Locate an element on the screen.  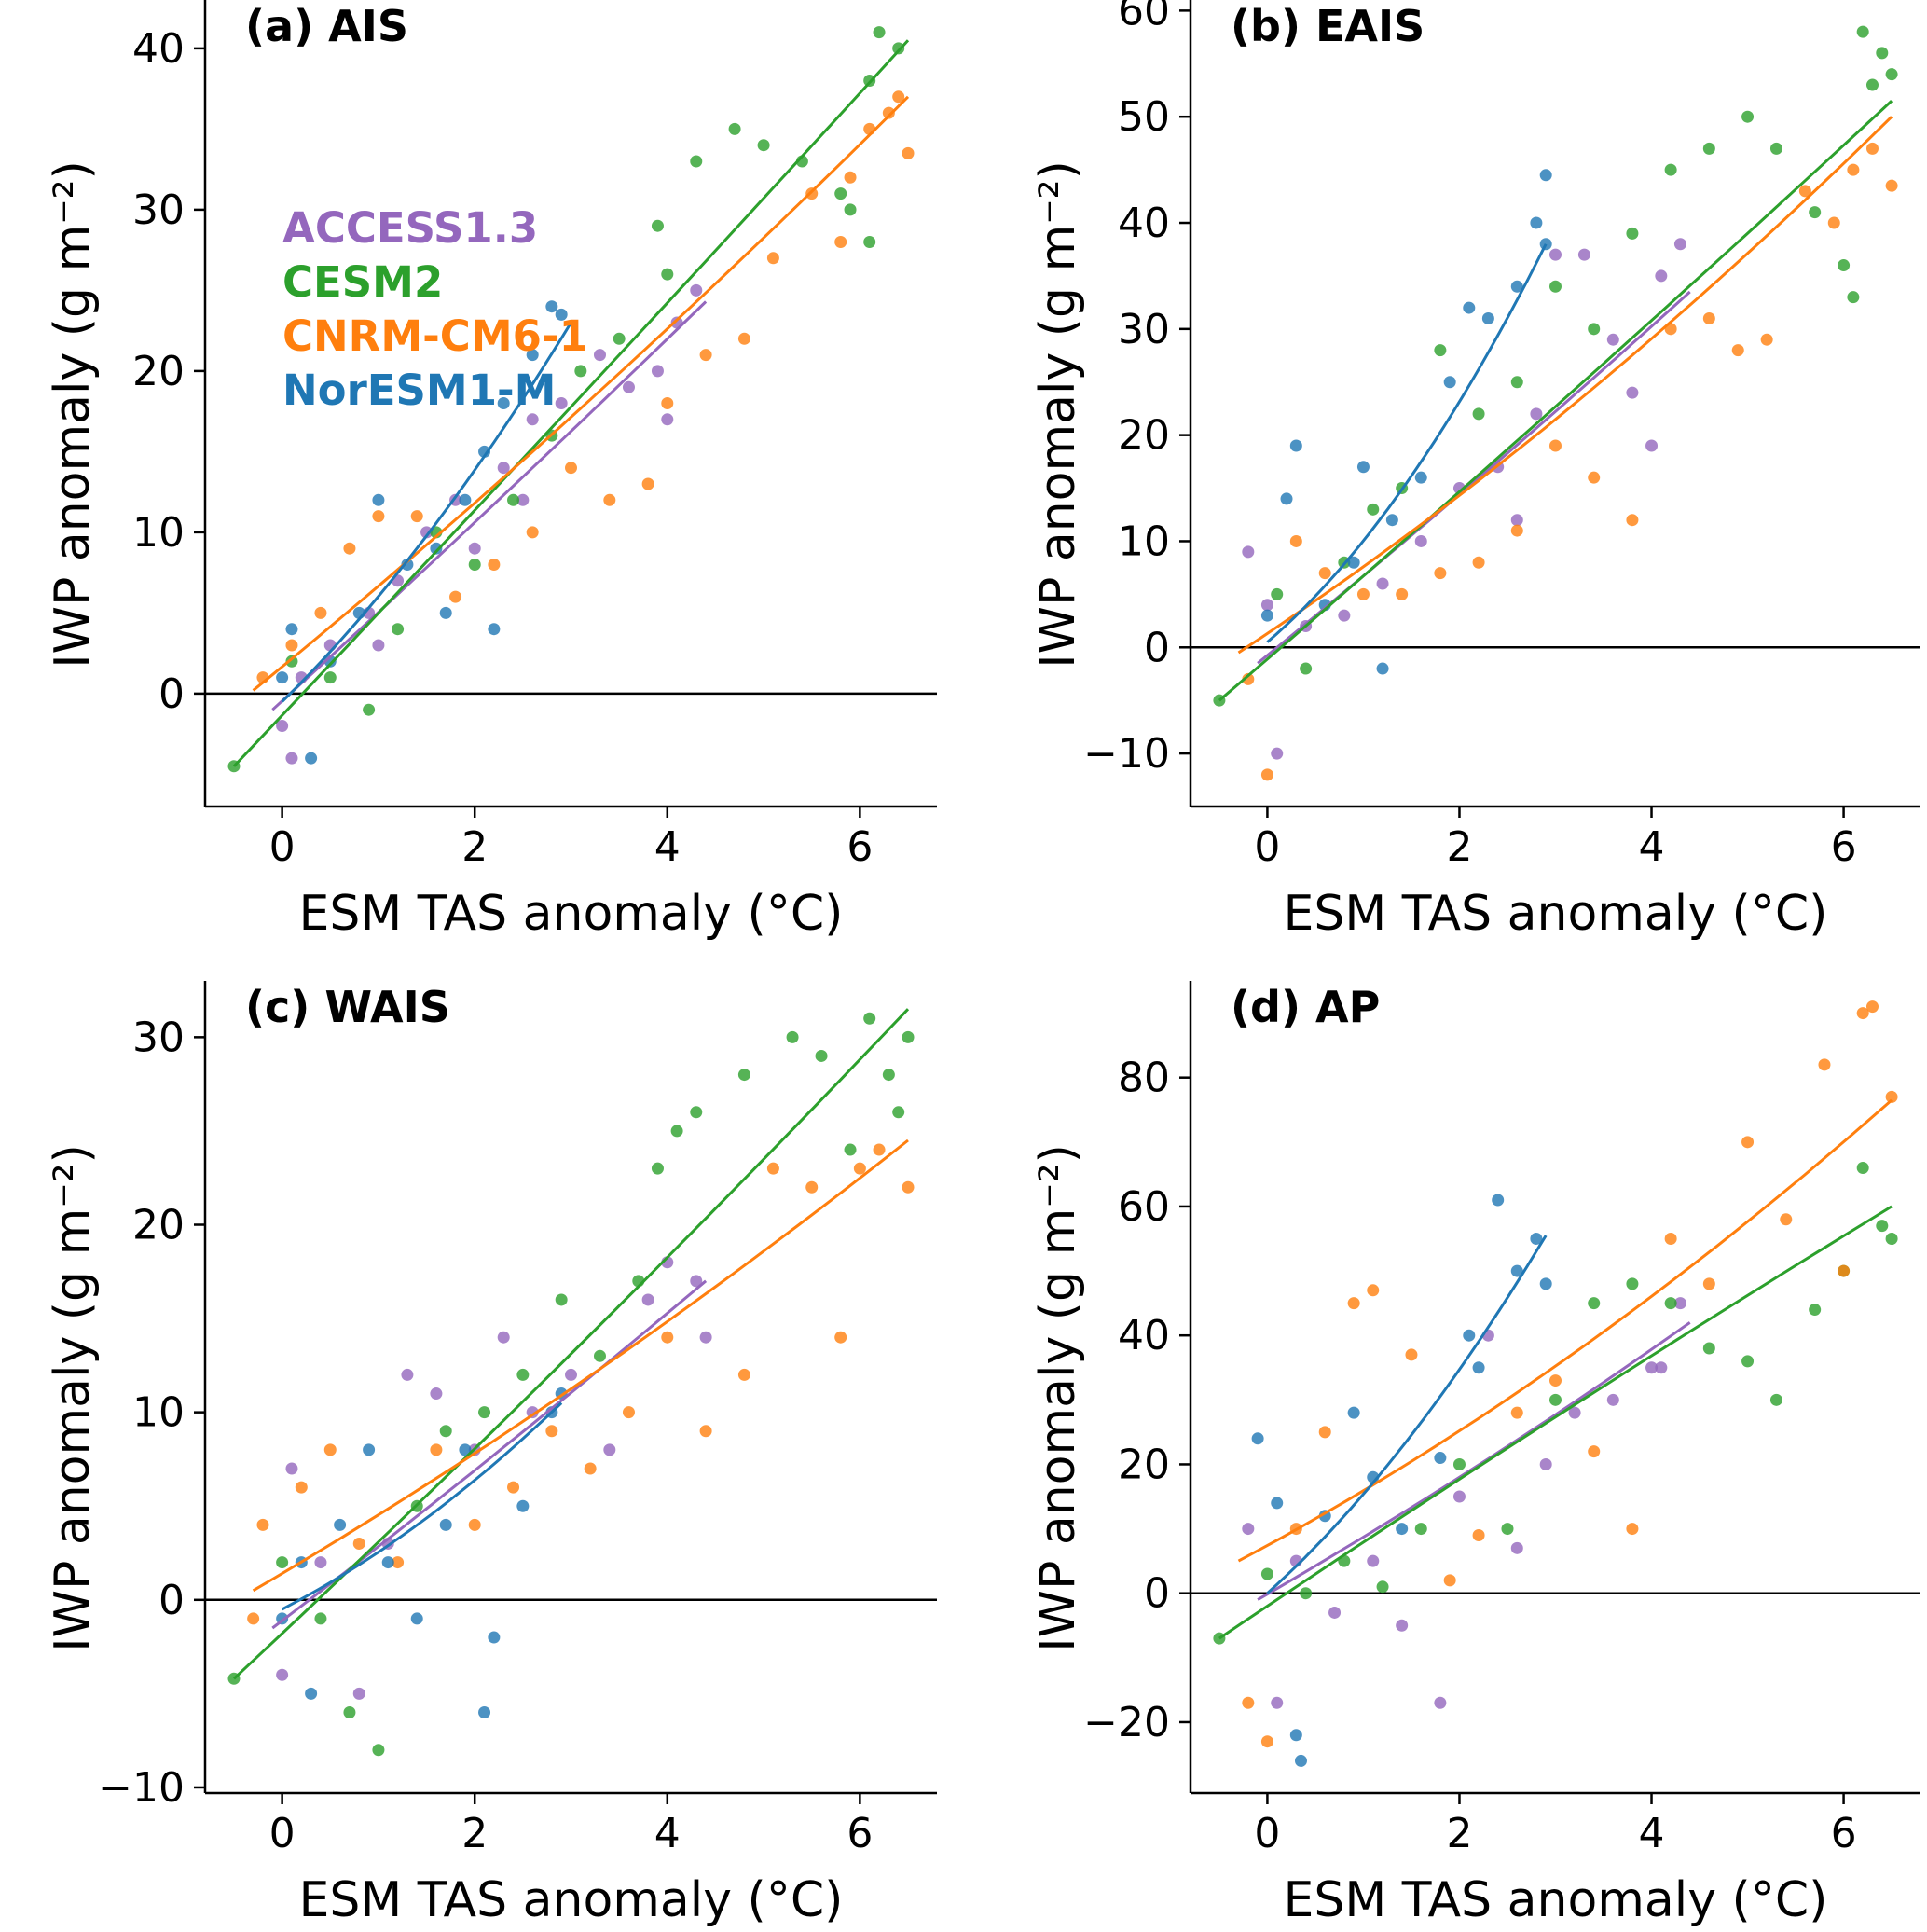
x-tick-label: 2 is located at coordinates (1459, 847).